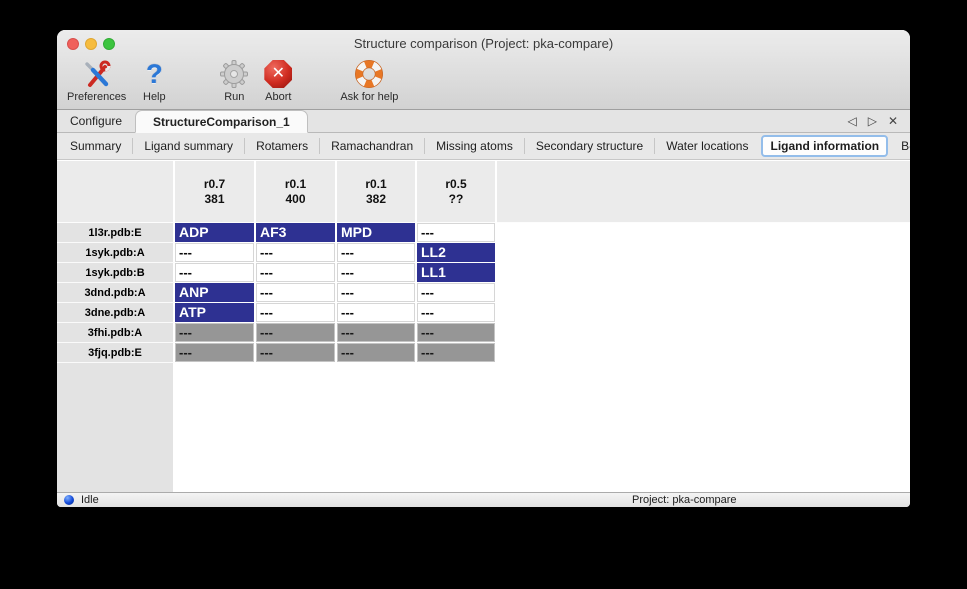 The width and height of the screenshot is (967, 589). What do you see at coordinates (97, 97) in the screenshot?
I see `toolbar-label: Preferences` at bounding box center [97, 97].